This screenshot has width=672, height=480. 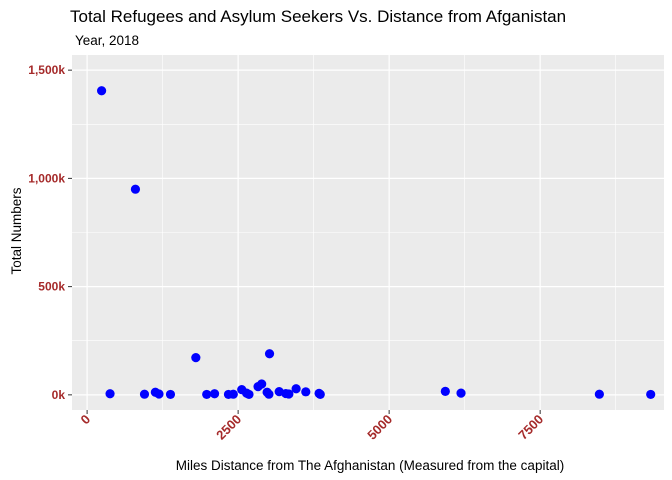 I want to click on x-axis: 0 2500 5000 7500, so click(x=312, y=426).